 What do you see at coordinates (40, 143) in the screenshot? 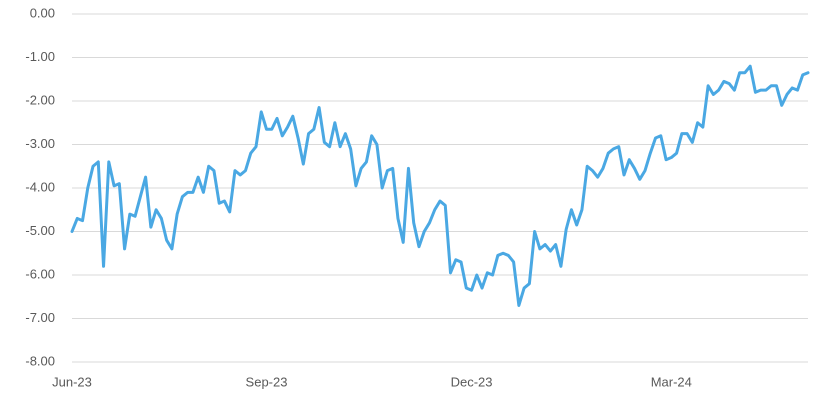
I see `y-tick-label: -3.00` at bounding box center [40, 143].